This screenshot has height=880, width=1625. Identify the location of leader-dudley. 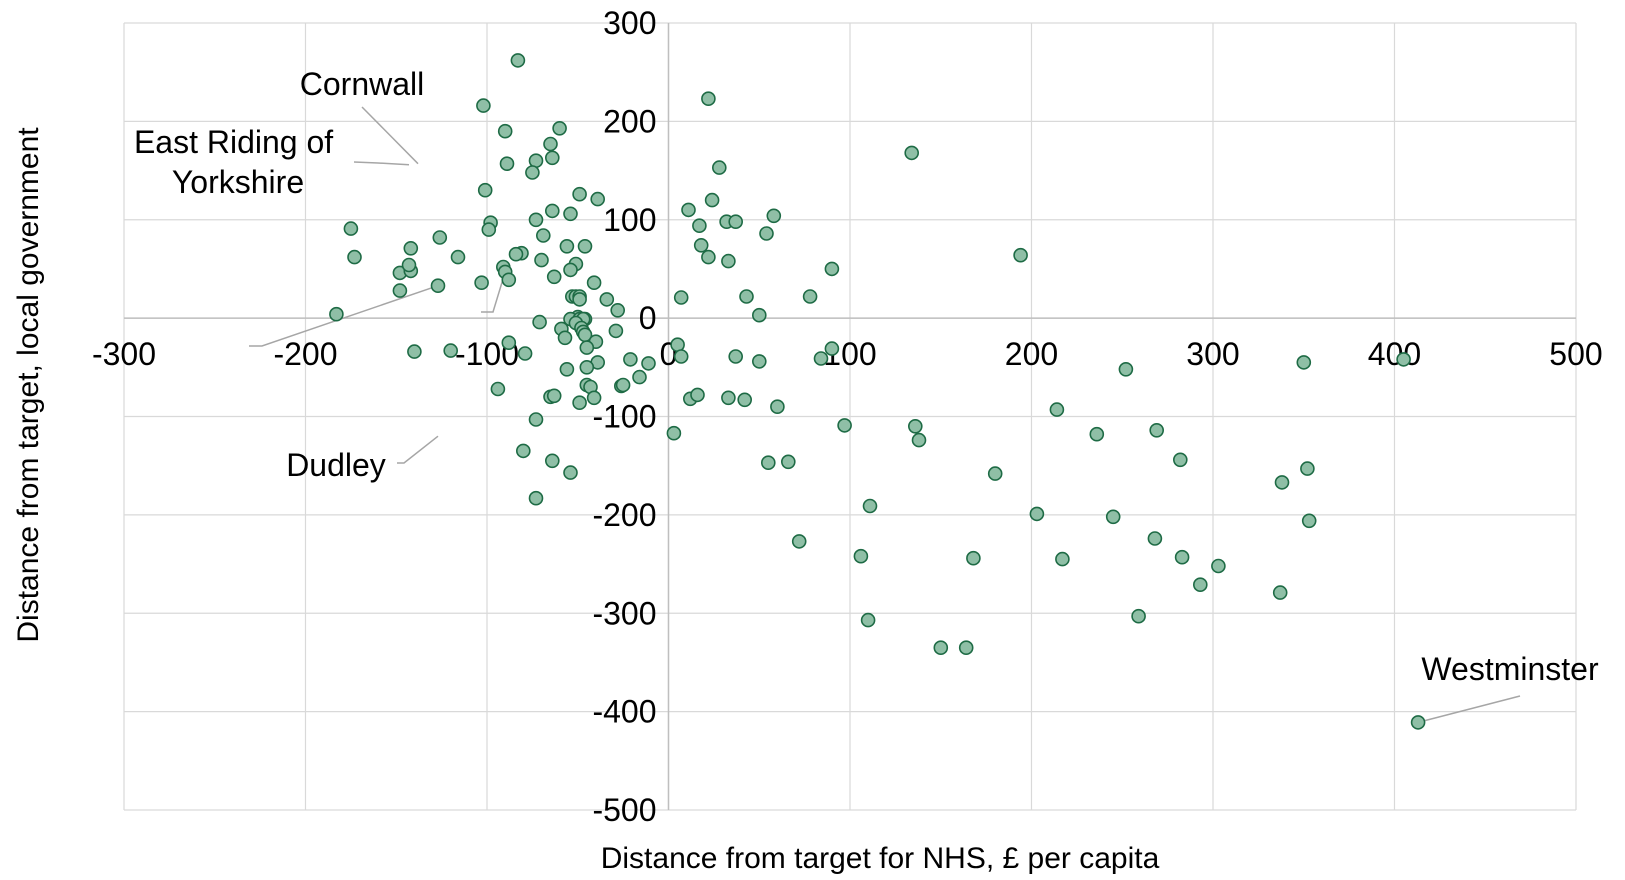
(418, 449).